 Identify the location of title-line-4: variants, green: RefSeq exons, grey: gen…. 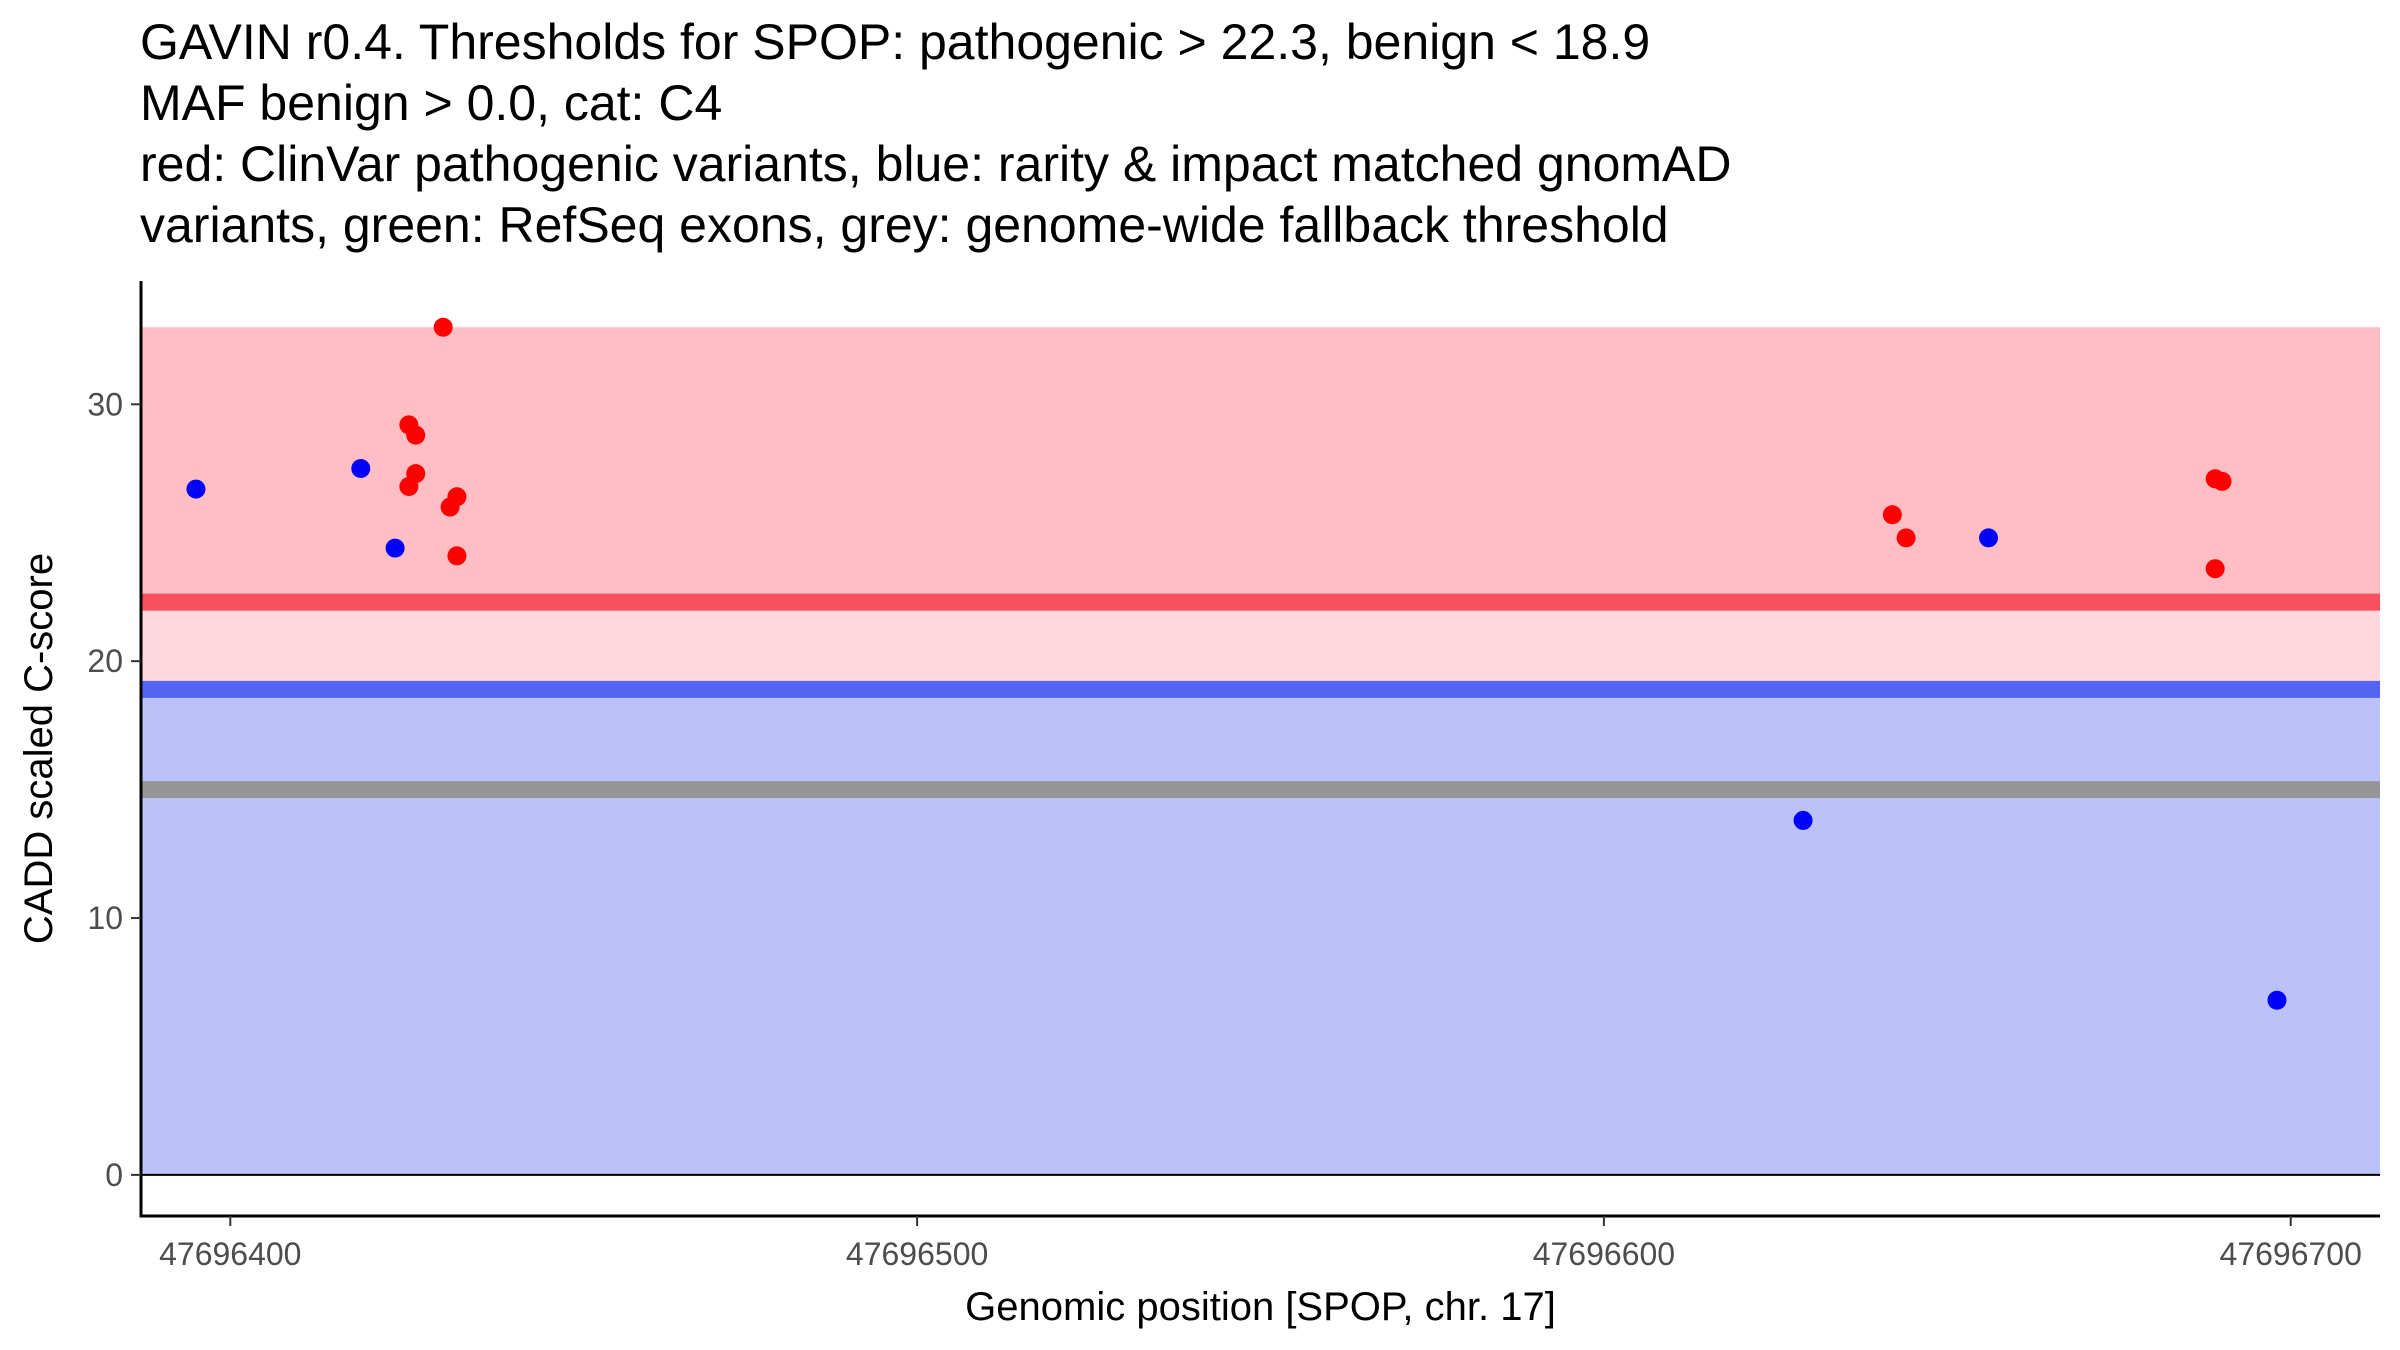
(904, 225).